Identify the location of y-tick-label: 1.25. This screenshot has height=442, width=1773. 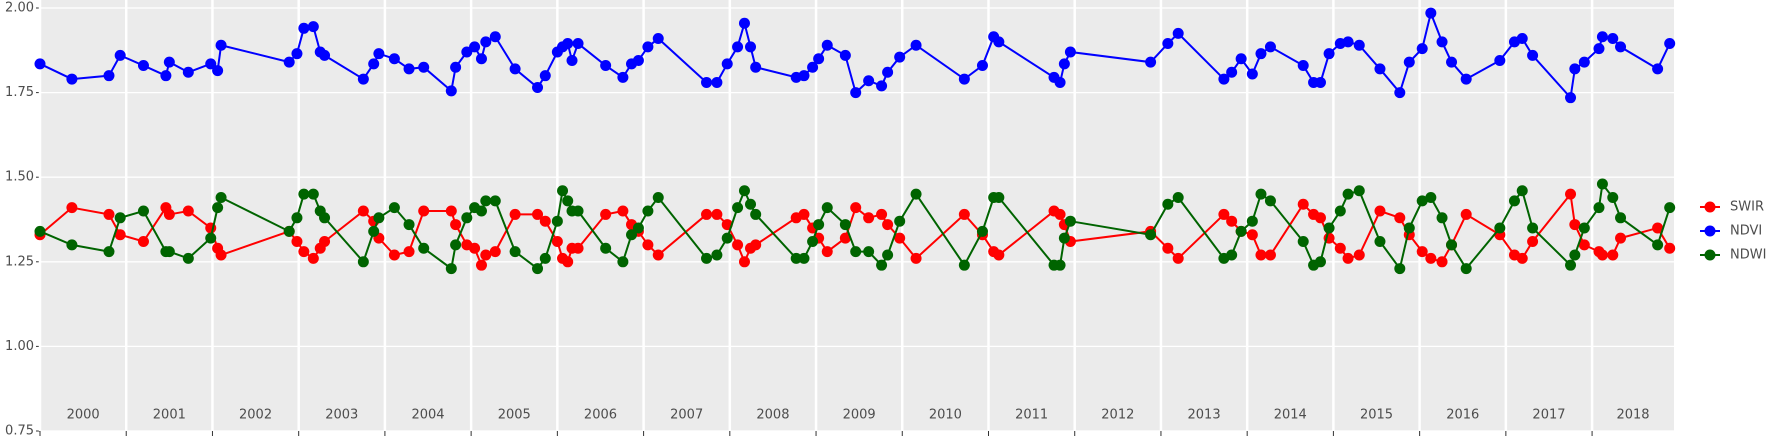
(19, 261).